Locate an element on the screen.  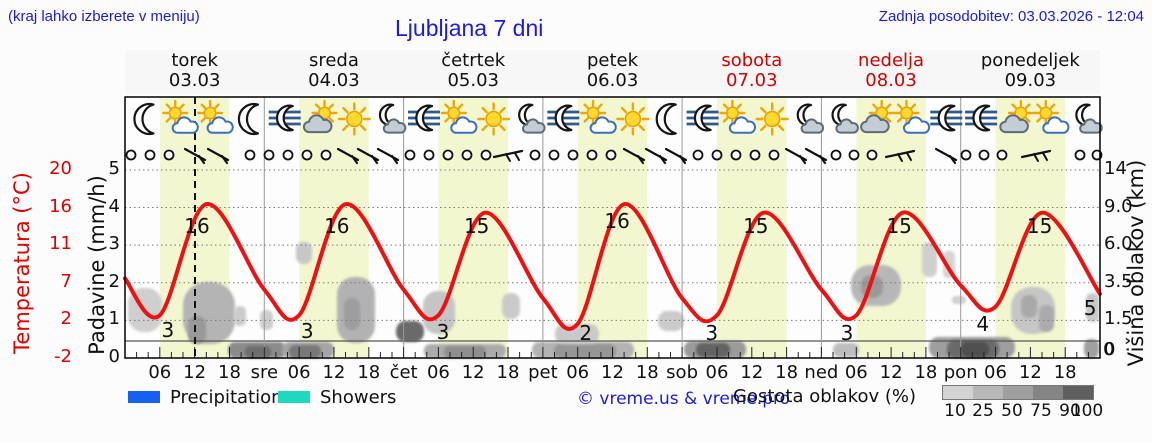
day-name: sobota is located at coordinates (752, 60).